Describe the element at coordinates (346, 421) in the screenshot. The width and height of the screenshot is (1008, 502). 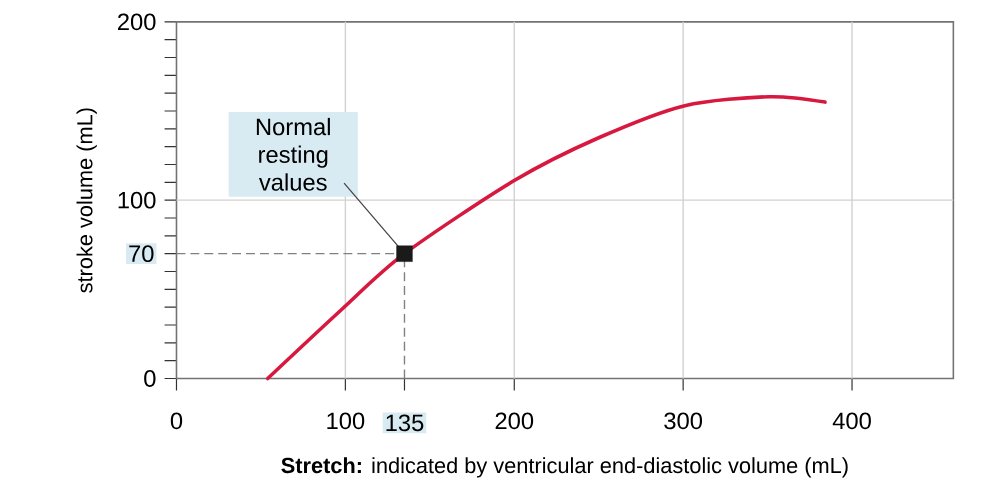
I see `x-tick-label: 100` at that location.